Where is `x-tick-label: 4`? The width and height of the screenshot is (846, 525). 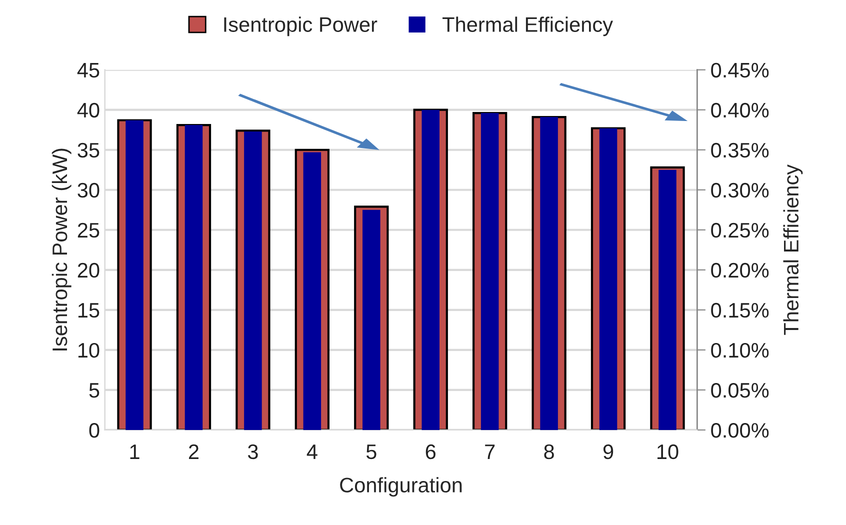 x-tick-label: 4 is located at coordinates (312, 451).